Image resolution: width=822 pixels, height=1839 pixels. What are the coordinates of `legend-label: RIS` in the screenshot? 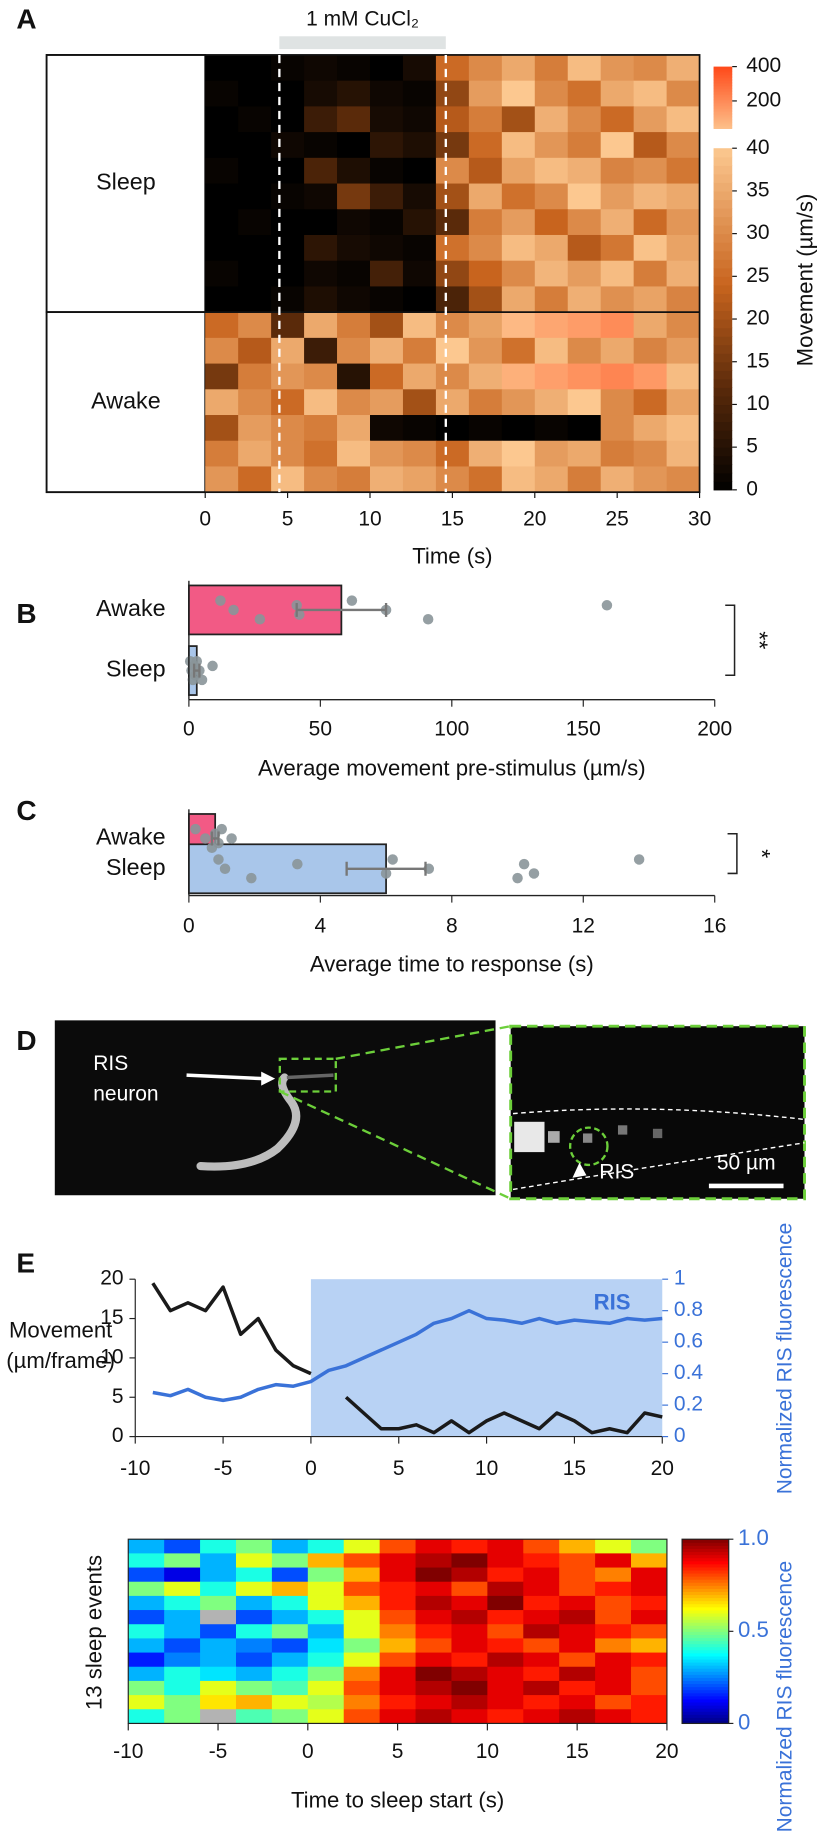 It's located at (612, 1302).